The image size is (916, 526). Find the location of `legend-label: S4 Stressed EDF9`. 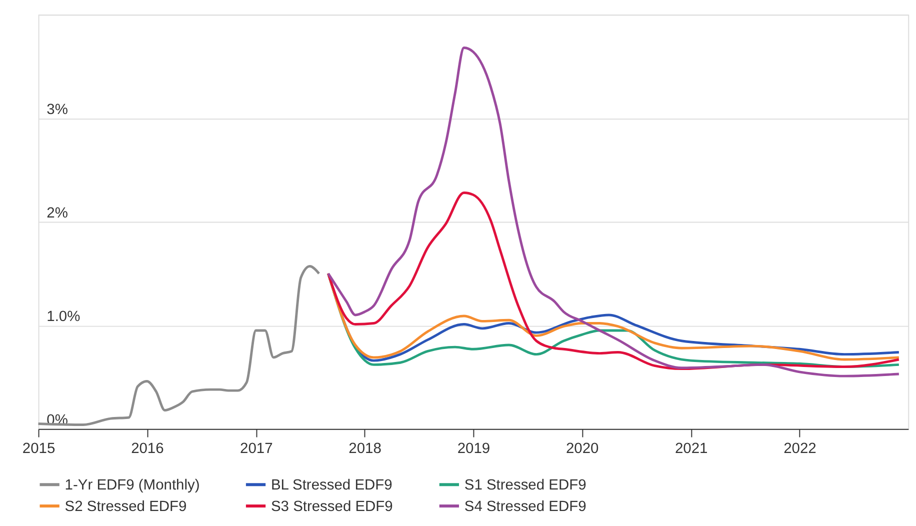

legend-label: S4 Stressed EDF9 is located at coordinates (525, 506).